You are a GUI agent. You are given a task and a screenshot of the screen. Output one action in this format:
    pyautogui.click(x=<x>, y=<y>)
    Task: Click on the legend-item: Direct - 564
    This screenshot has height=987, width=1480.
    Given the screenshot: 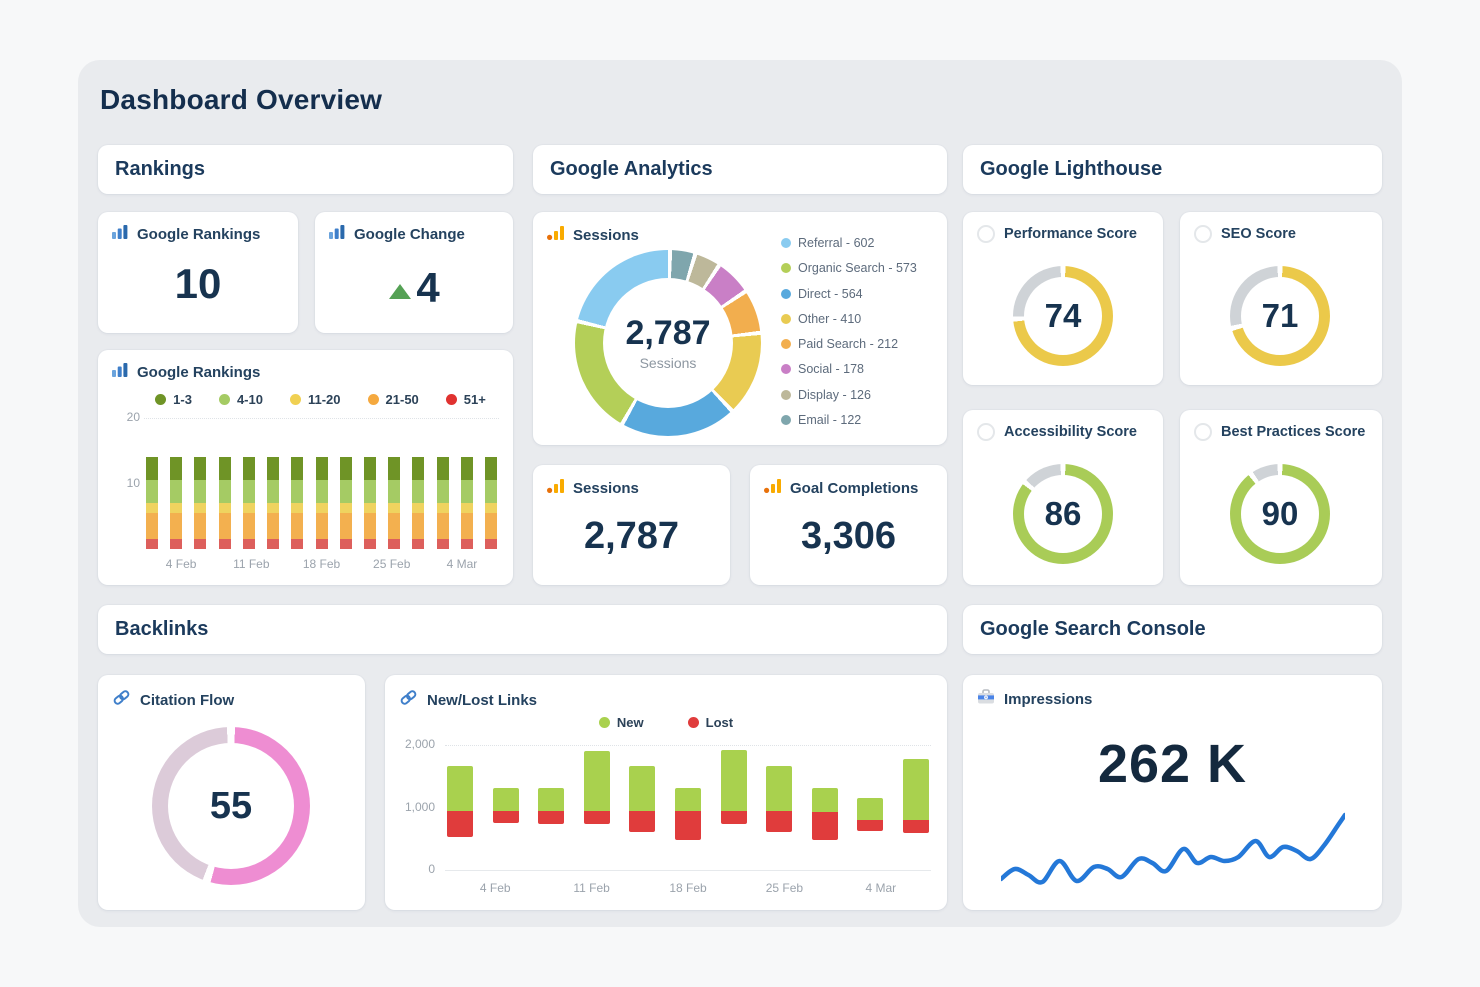 What is the action you would take?
    pyautogui.click(x=860, y=294)
    